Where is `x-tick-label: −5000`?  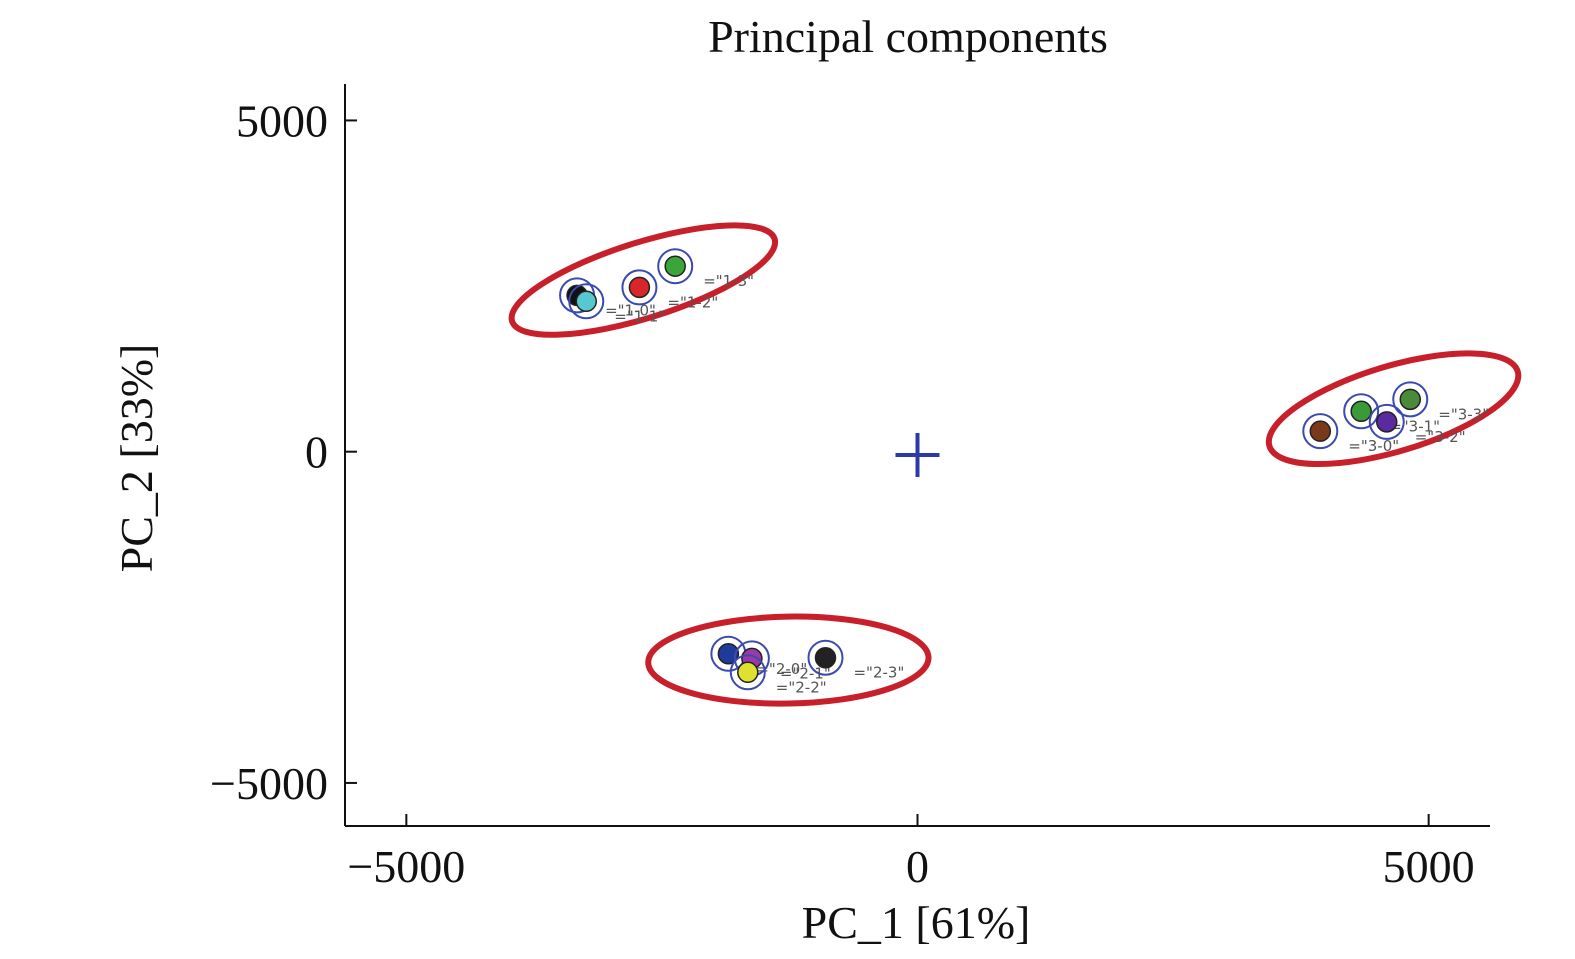 x-tick-label: −5000 is located at coordinates (406, 866).